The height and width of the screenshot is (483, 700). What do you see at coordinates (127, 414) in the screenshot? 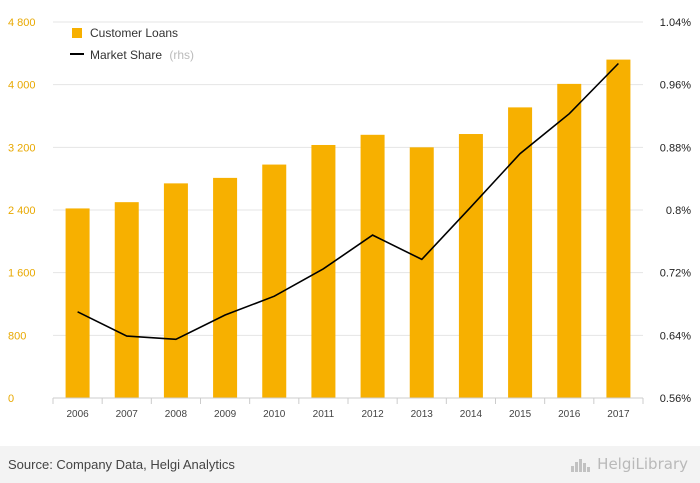
I see `x-tick-label: 2007` at bounding box center [127, 414].